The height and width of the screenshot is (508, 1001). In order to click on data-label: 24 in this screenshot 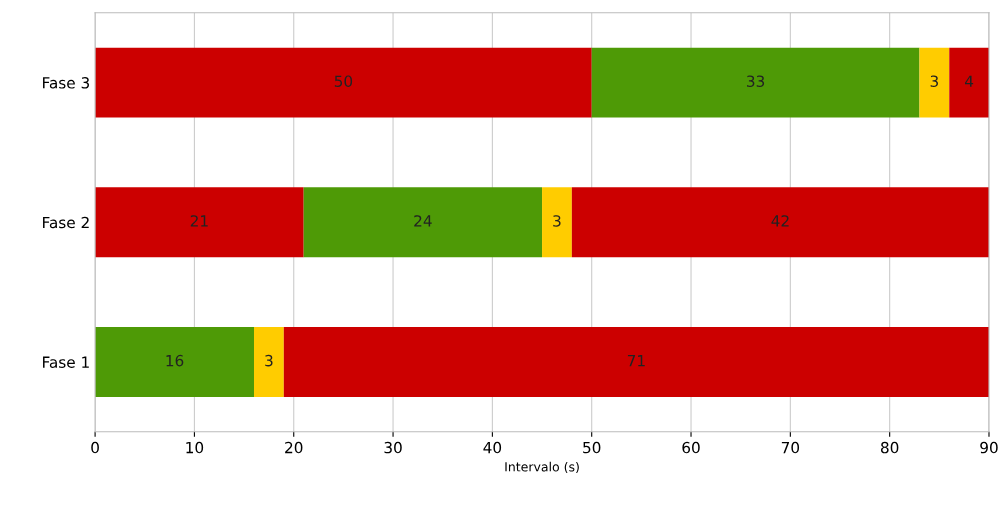, I will do `click(423, 221)`.